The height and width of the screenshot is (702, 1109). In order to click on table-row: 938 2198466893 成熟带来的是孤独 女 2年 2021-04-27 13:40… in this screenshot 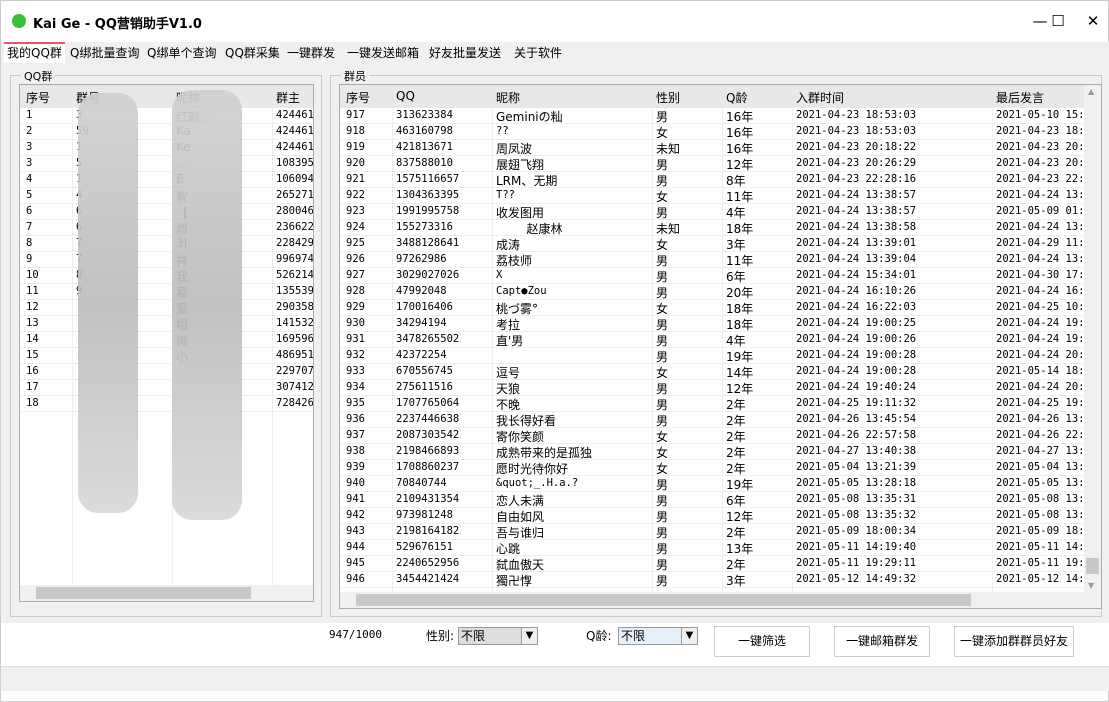, I will do `click(720, 452)`.